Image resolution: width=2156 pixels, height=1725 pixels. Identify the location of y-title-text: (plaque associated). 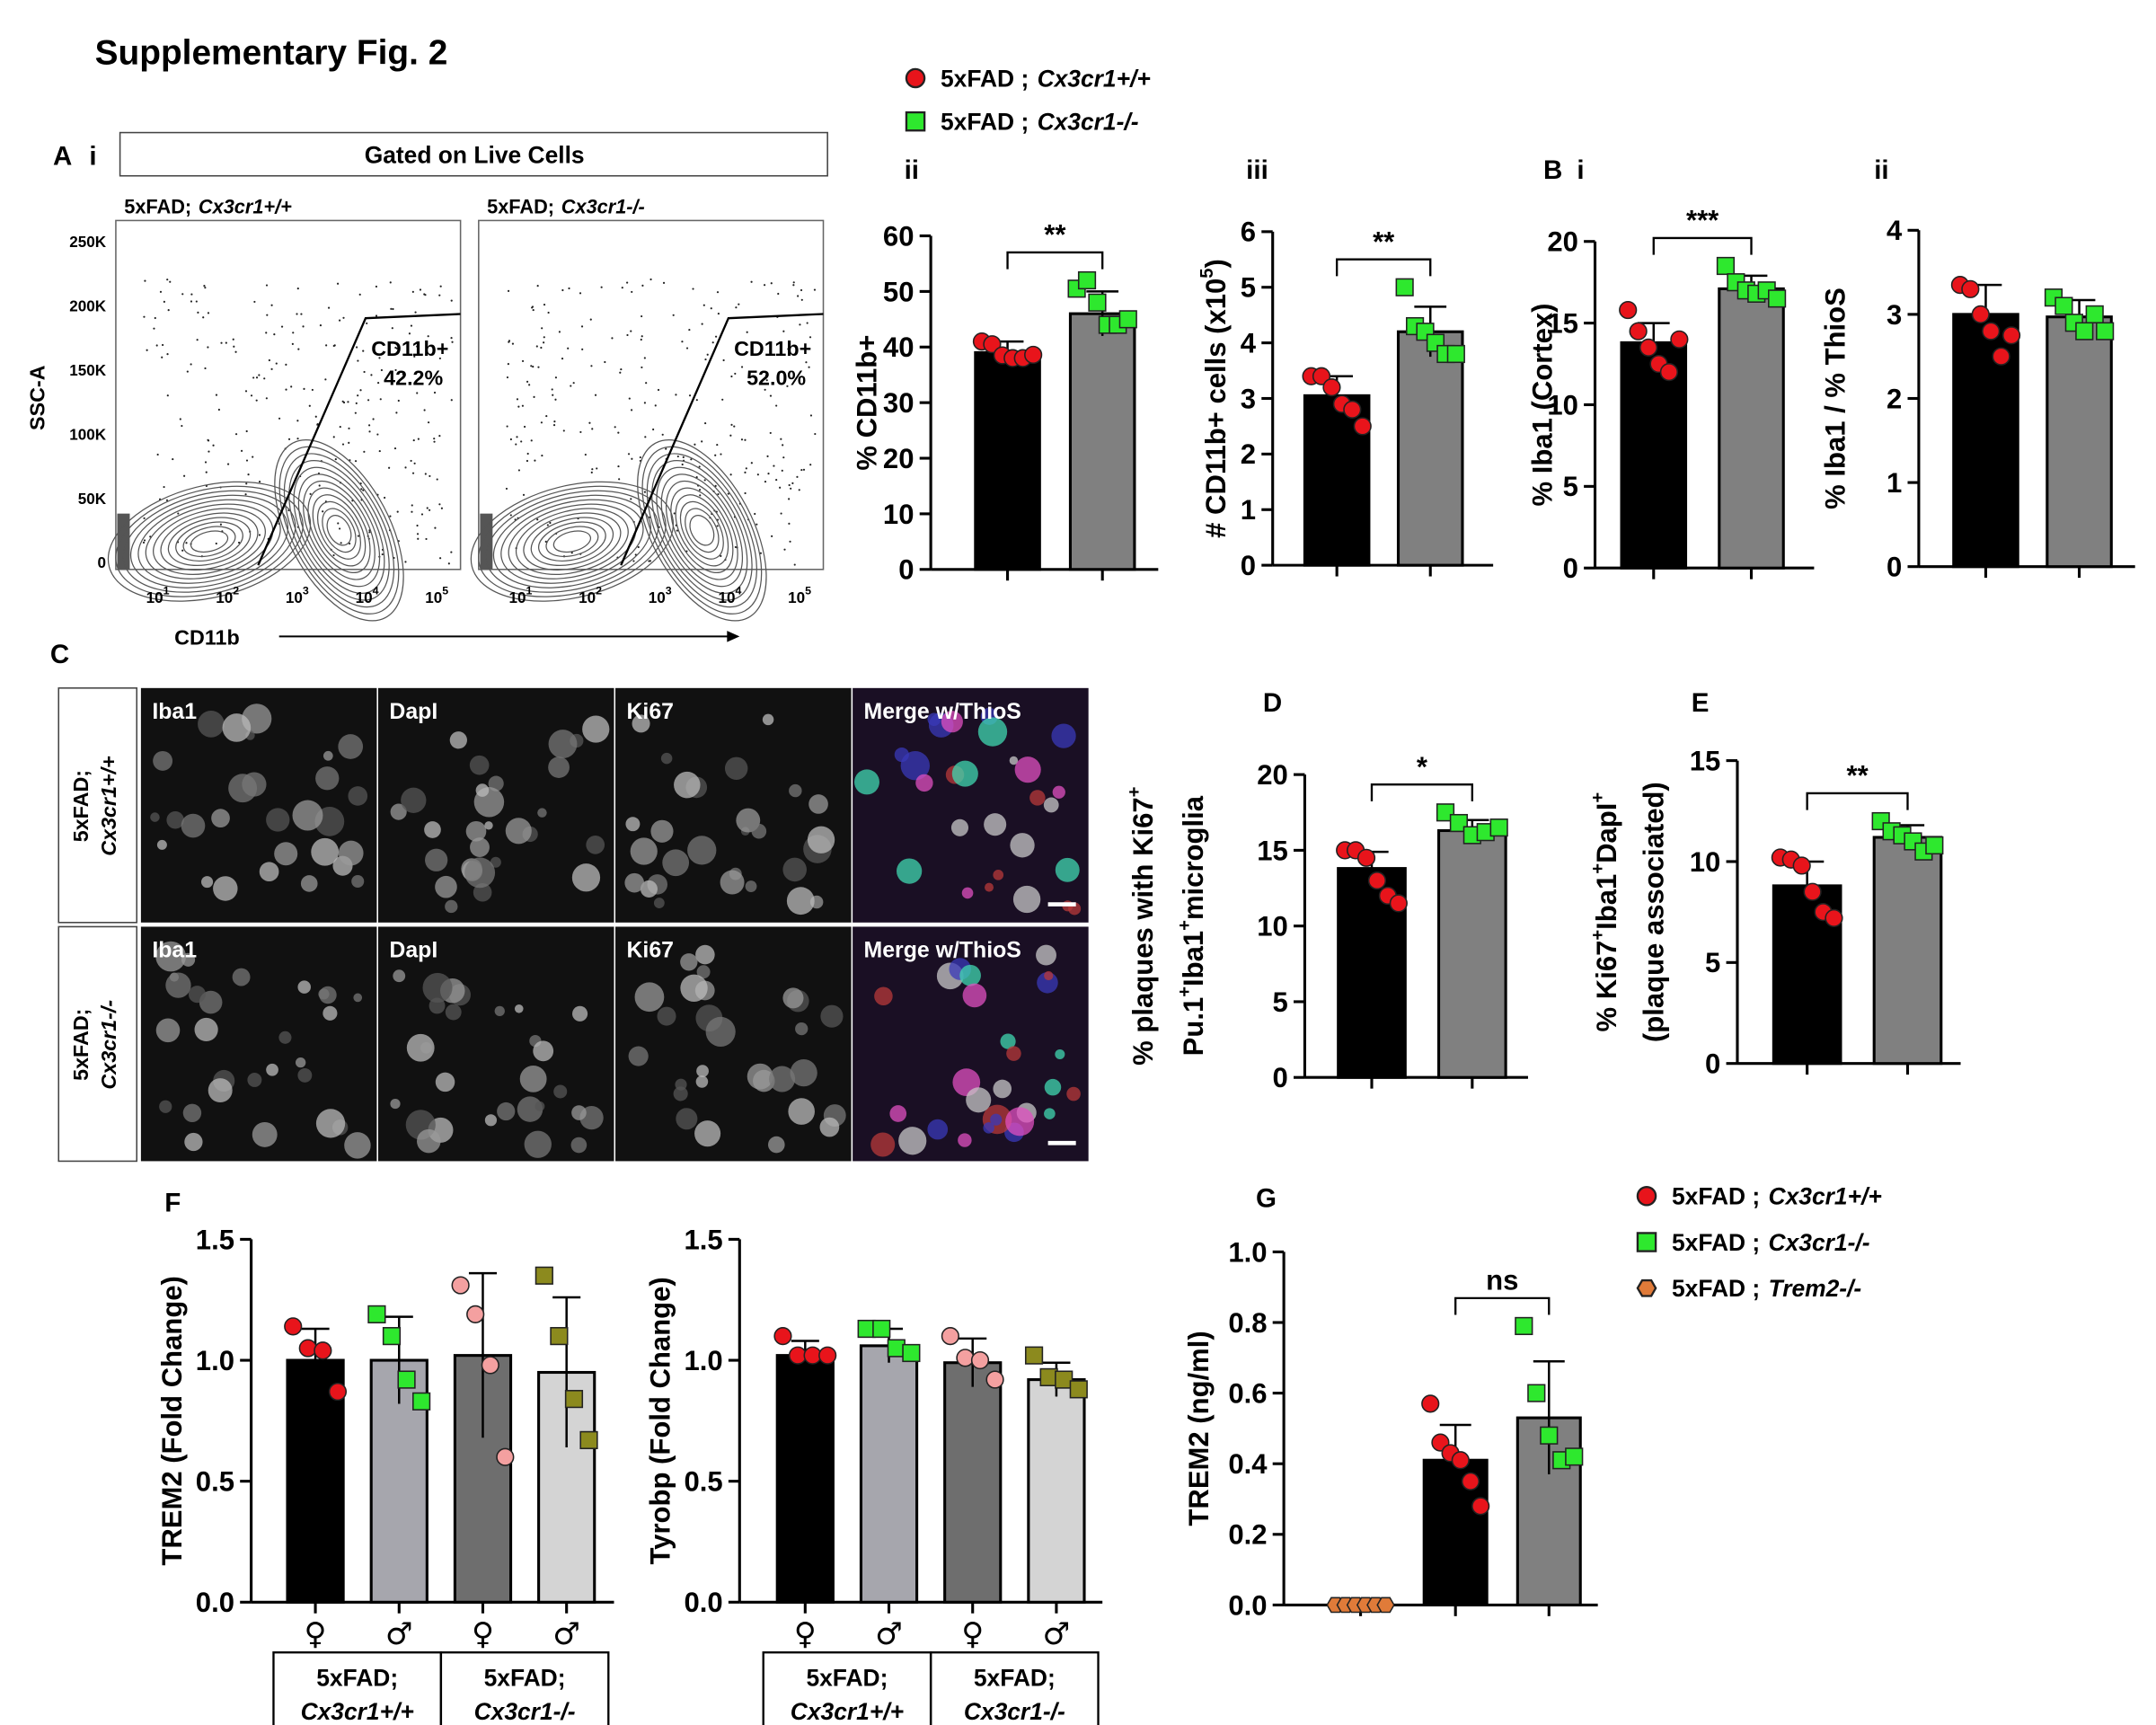
(1655, 912).